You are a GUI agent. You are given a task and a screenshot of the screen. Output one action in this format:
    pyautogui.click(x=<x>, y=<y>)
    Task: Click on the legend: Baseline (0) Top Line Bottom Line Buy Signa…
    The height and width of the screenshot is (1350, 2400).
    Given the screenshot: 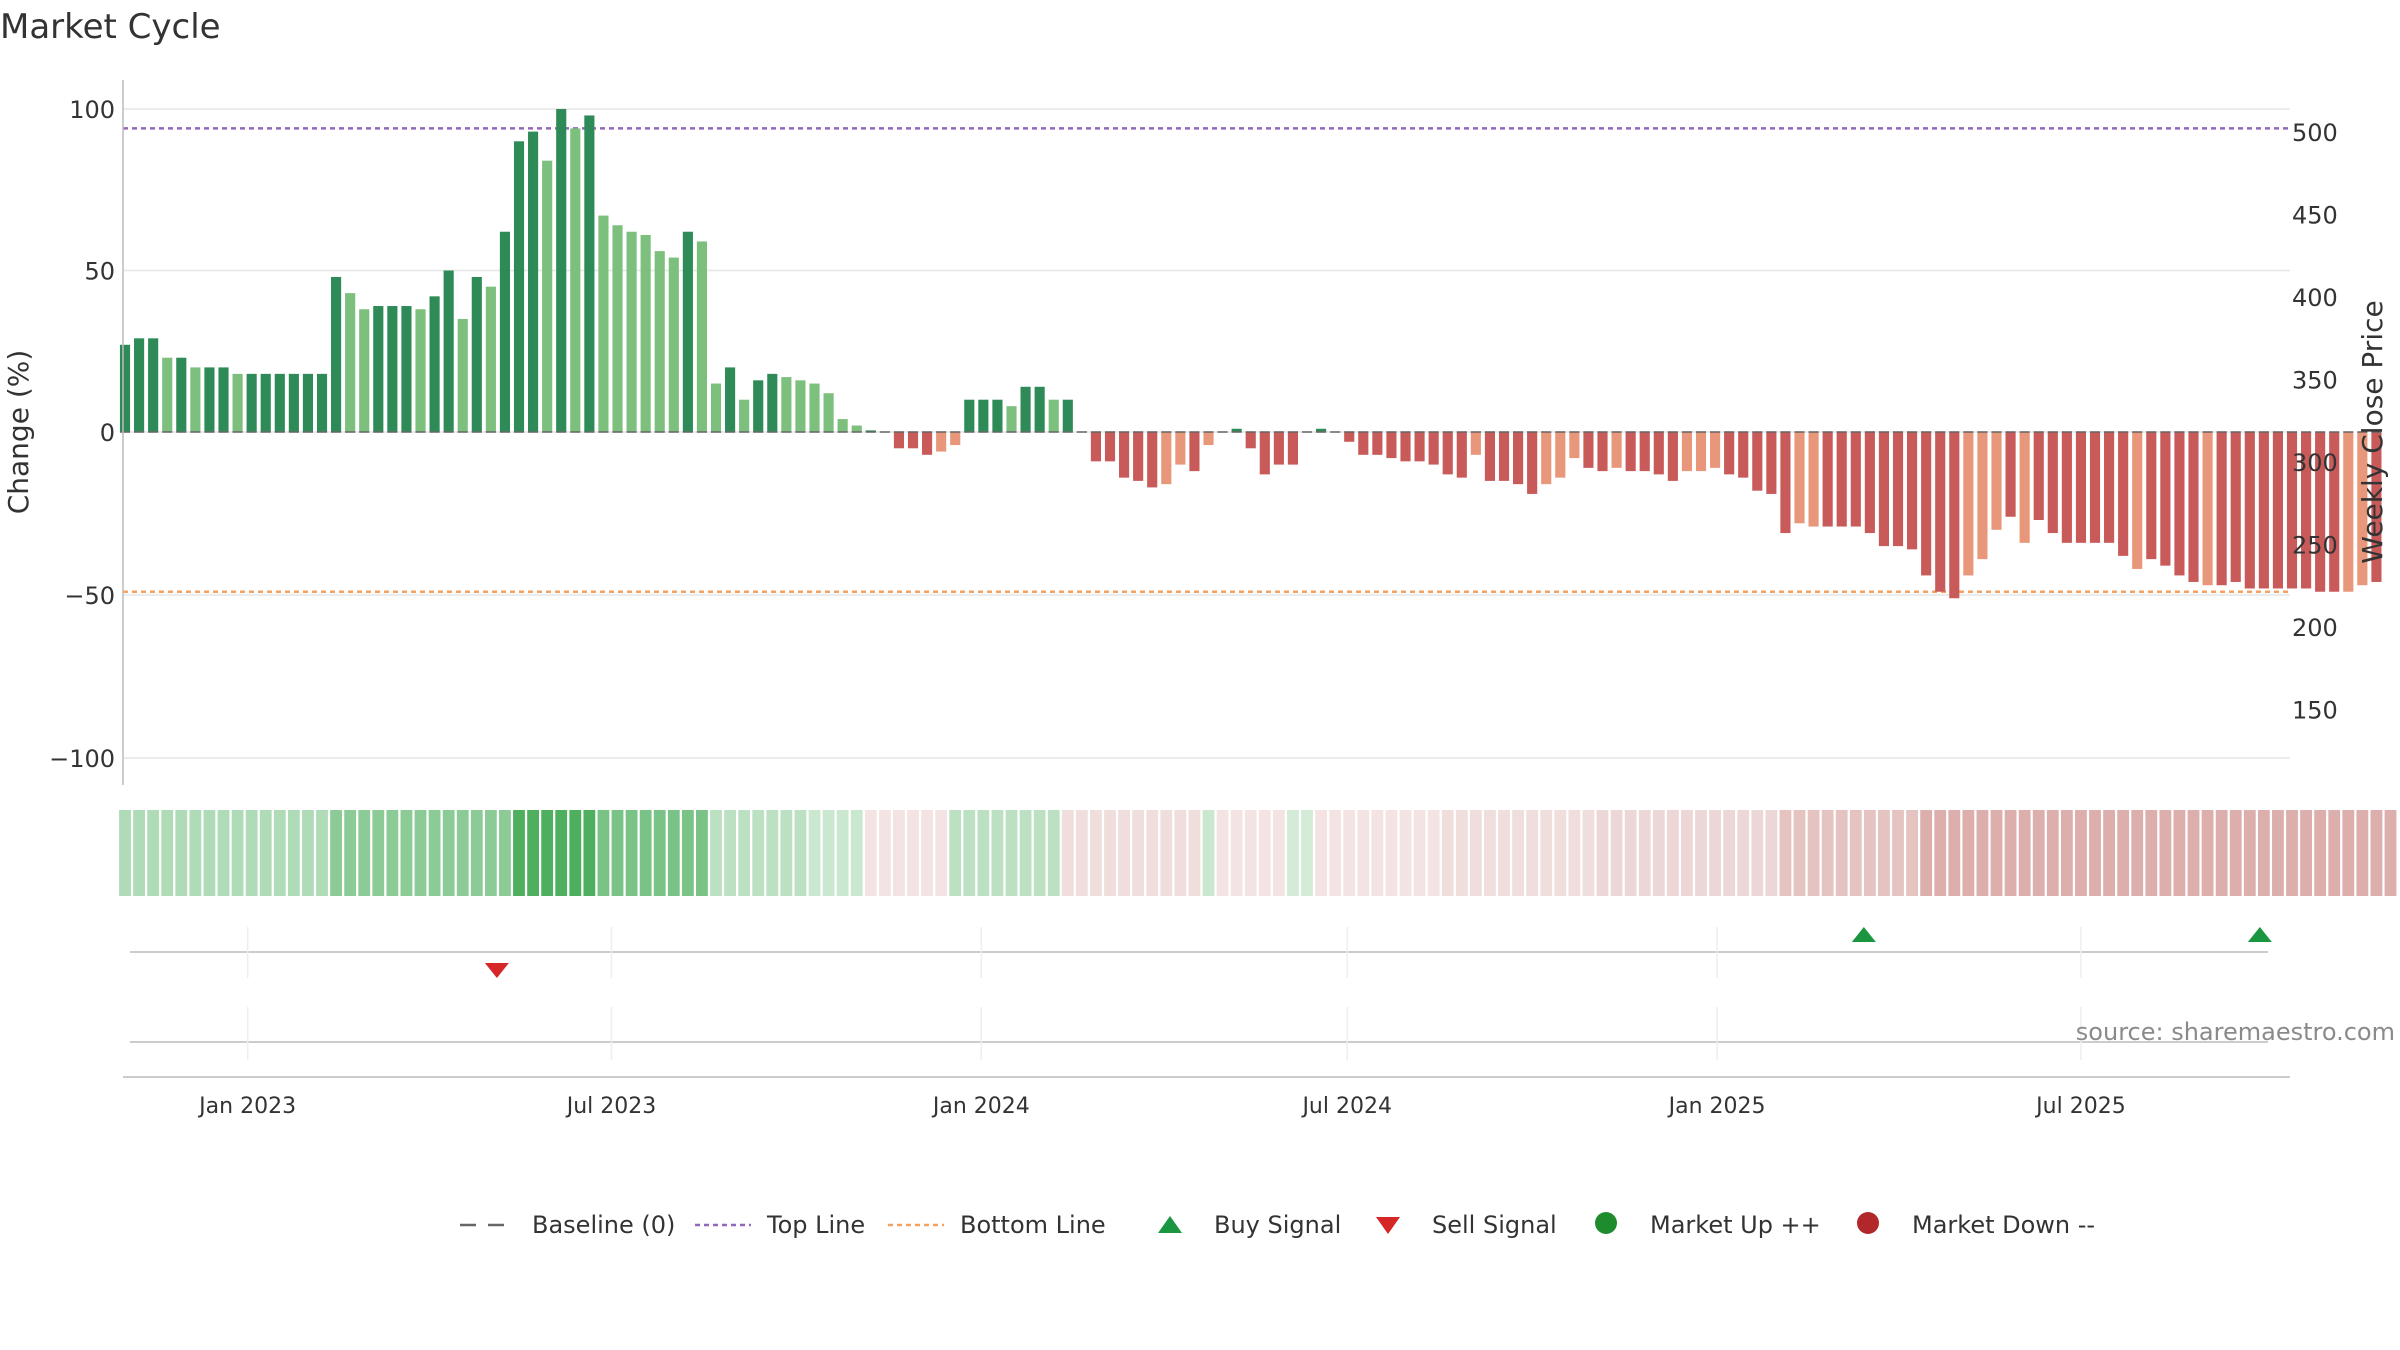 What is the action you would take?
    pyautogui.click(x=1277, y=1225)
    